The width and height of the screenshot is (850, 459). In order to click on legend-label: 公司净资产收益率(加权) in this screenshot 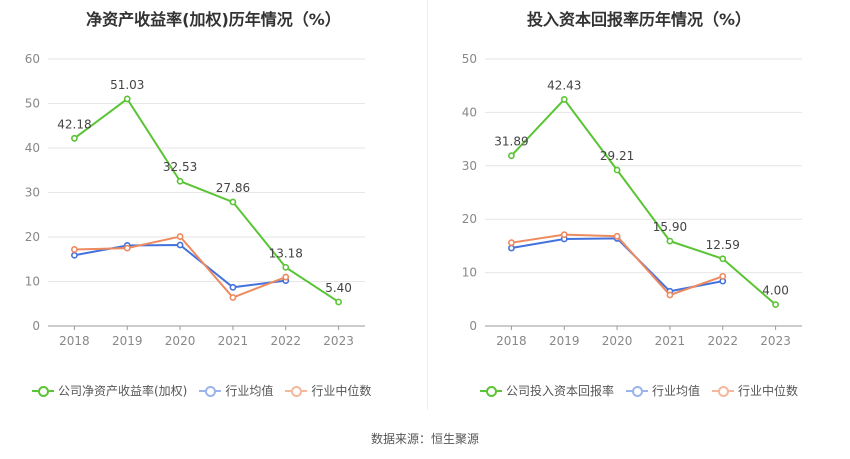, I will do `click(123, 391)`.